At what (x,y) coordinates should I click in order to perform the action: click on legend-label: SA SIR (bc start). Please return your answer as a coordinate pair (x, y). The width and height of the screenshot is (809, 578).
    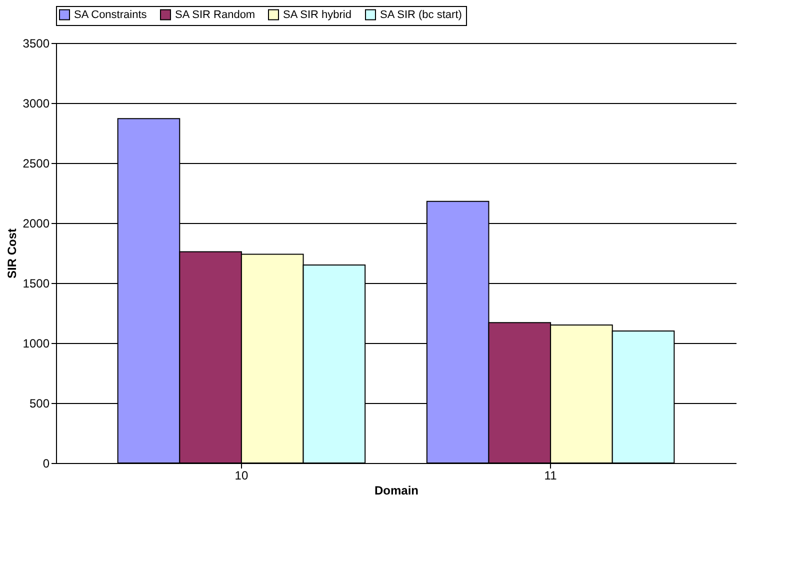
    Looking at the image, I should click on (421, 14).